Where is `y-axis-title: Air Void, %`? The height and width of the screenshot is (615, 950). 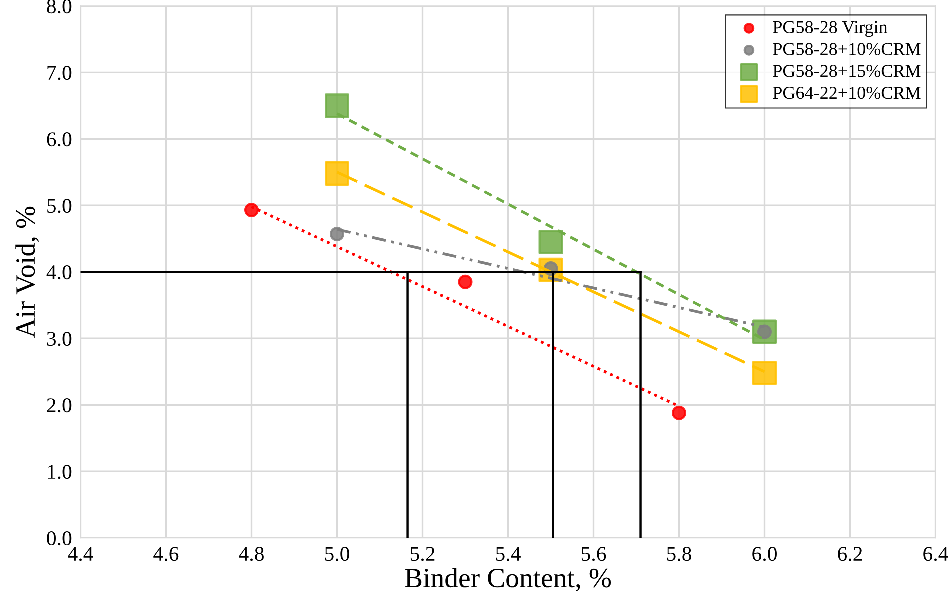 y-axis-title: Air Void, % is located at coordinates (28, 272).